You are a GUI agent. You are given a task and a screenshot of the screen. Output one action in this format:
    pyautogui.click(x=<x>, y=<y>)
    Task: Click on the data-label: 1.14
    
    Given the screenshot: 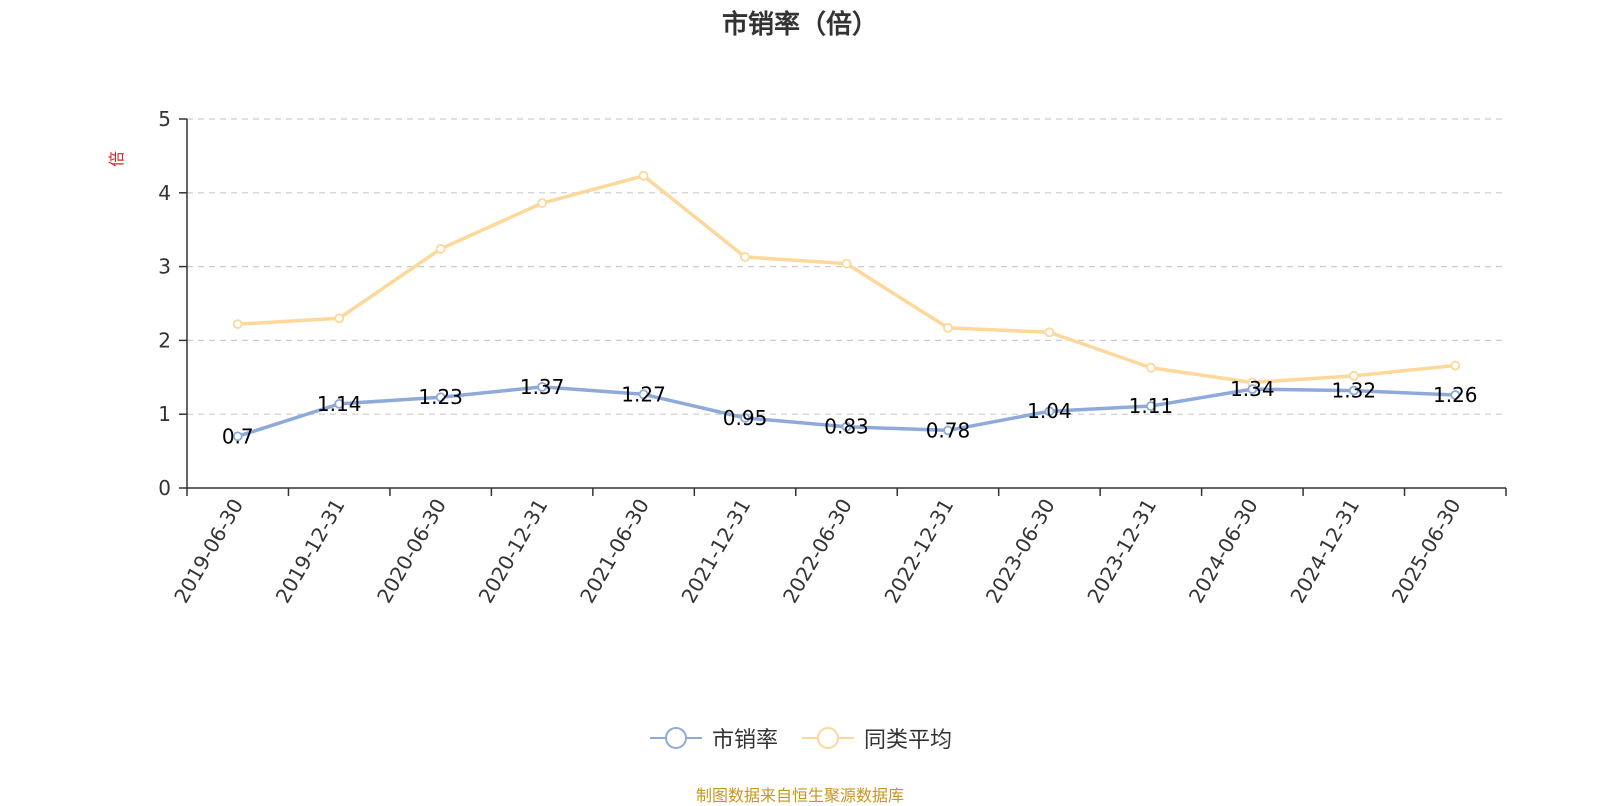 What is the action you would take?
    pyautogui.click(x=339, y=404)
    